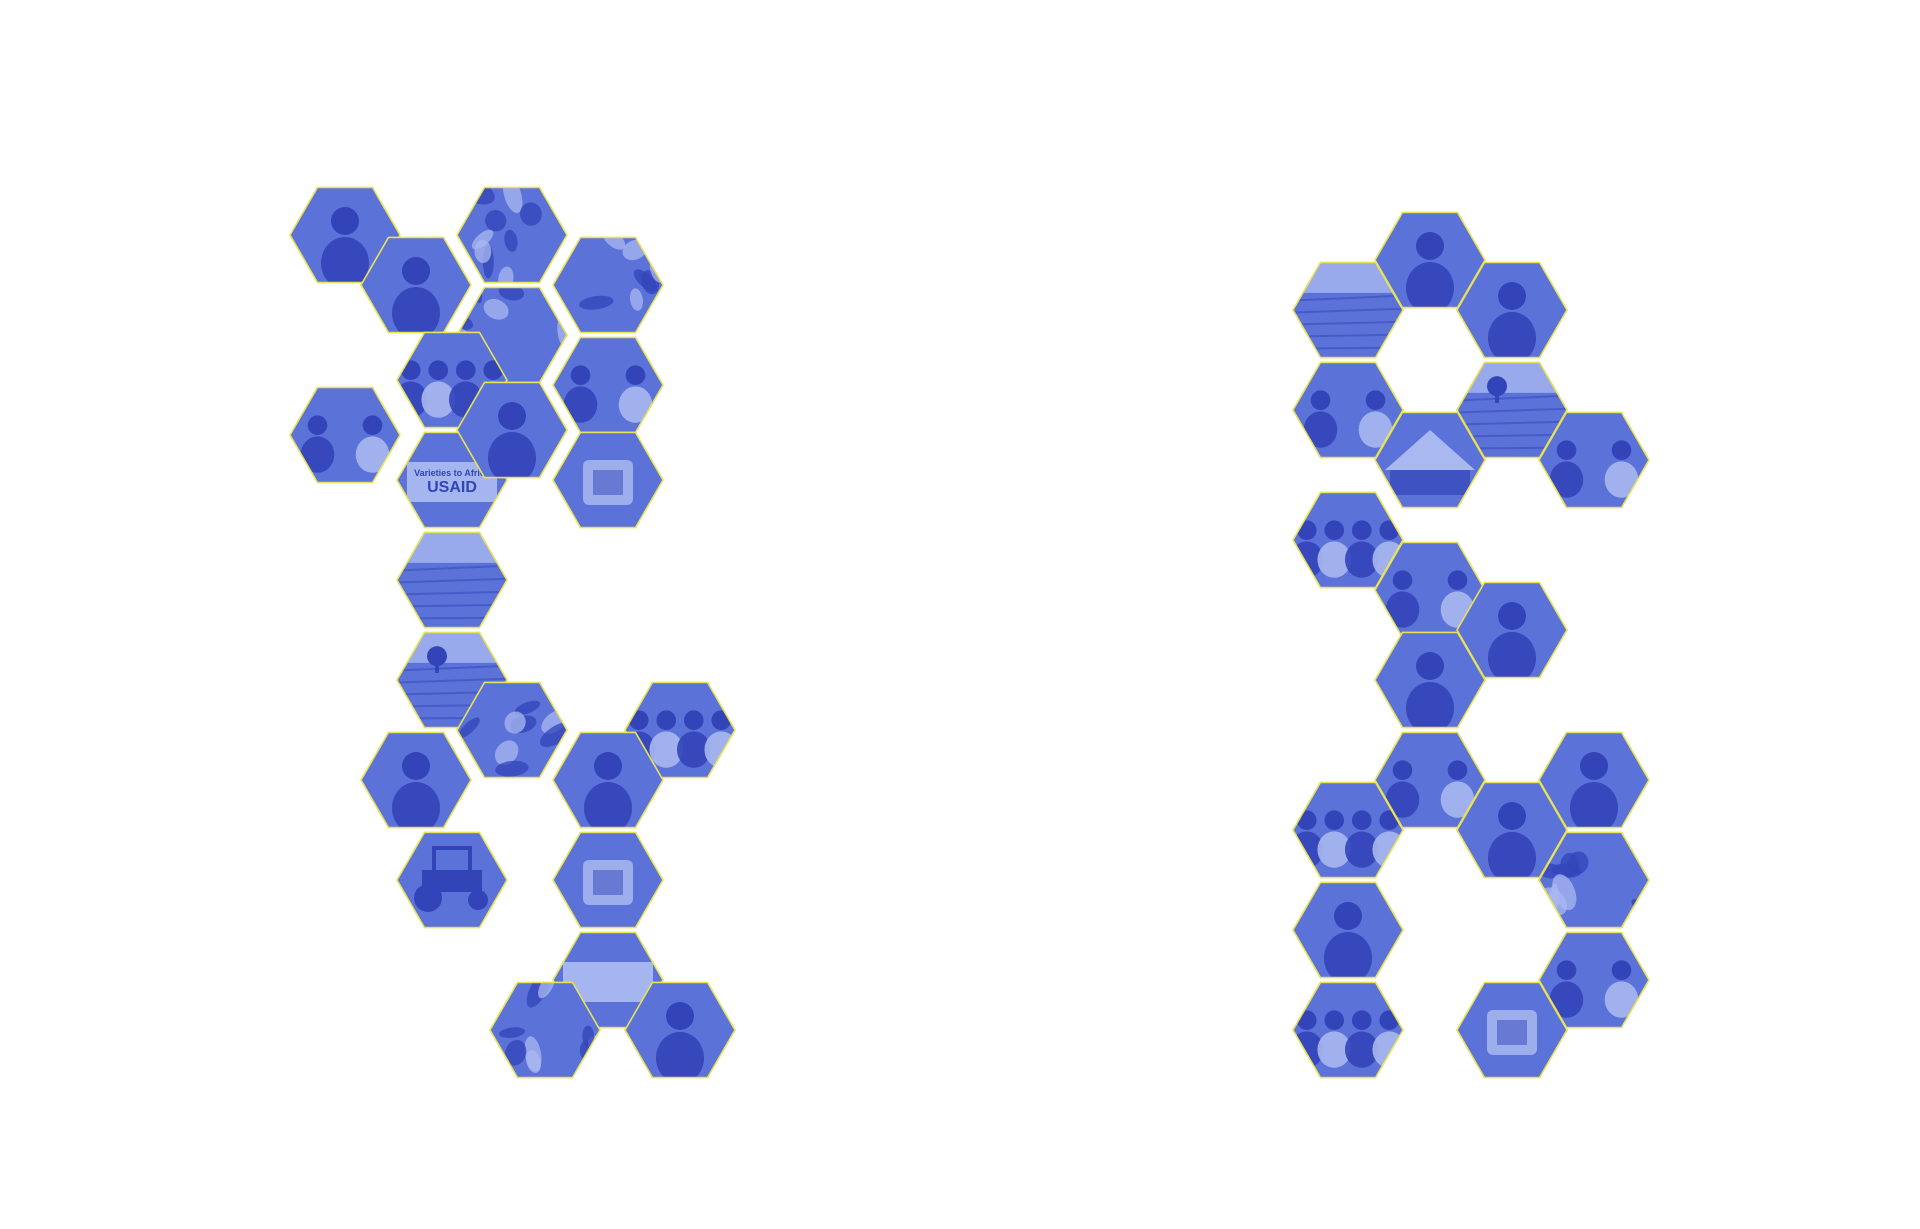 This screenshot has width=1920, height=1229. I want to click on hex-photo-farmer-bending, so click(1430, 680).